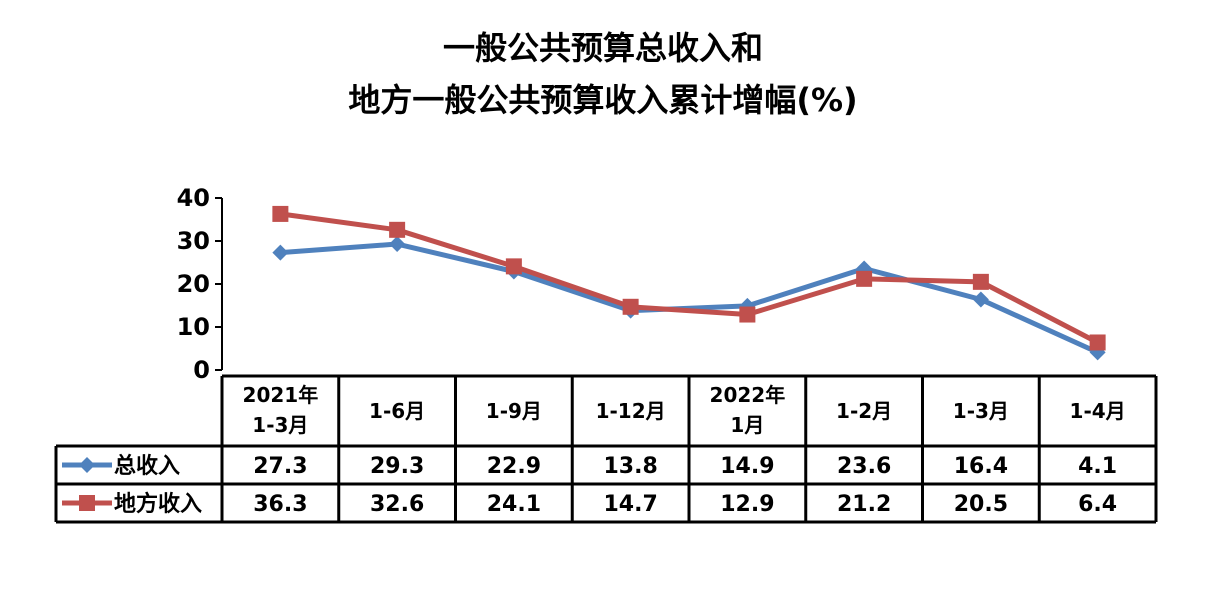 The width and height of the screenshot is (1206, 602). I want to click on table-value: 27.3, so click(280, 466).